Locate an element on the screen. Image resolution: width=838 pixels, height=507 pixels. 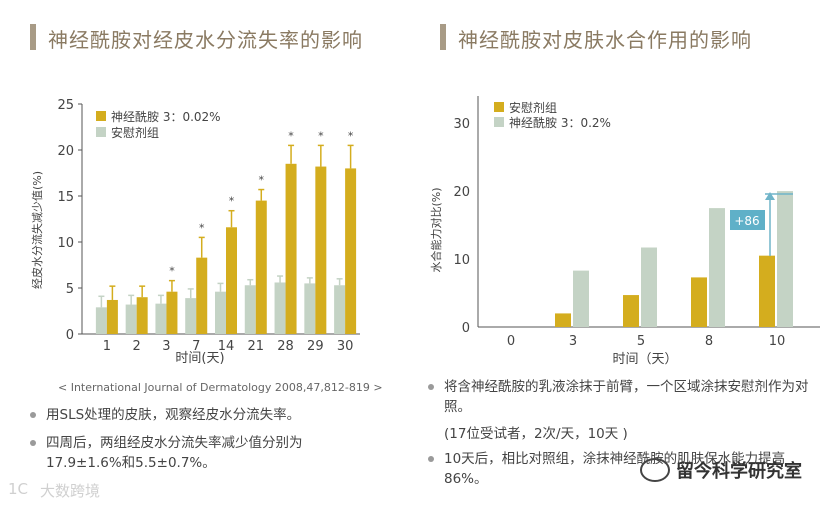
watermark-corner: 大数跨境 is located at coordinates (70, 491).